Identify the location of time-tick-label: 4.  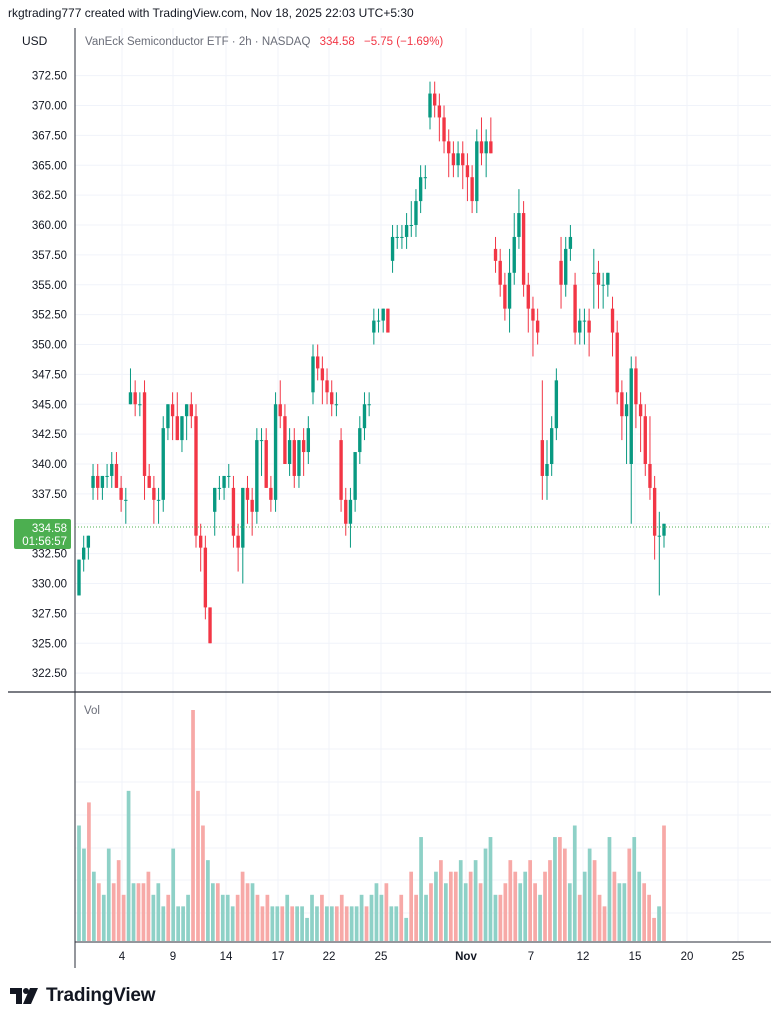
(122, 957).